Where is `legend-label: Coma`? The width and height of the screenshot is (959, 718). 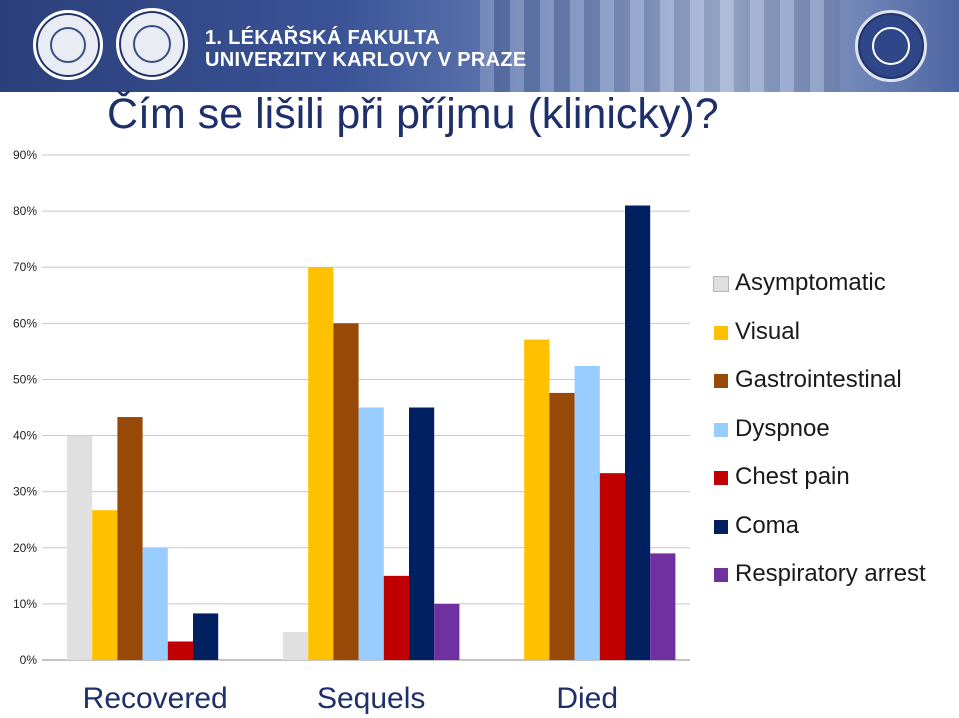
legend-label: Coma is located at coordinates (767, 525).